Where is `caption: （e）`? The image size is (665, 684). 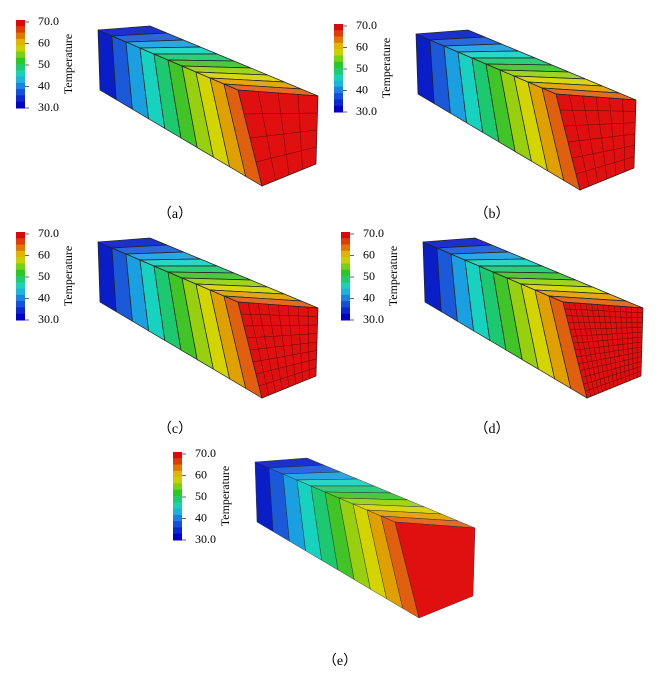 caption: （e） is located at coordinates (340, 661).